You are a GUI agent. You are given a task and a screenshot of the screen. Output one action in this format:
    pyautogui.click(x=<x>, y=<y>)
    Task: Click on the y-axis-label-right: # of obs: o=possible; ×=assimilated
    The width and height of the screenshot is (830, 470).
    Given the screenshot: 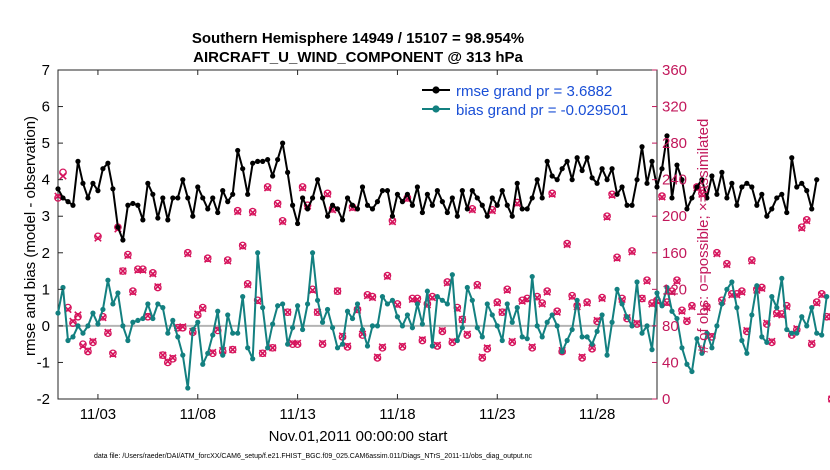 What is the action you would take?
    pyautogui.click(x=703, y=236)
    